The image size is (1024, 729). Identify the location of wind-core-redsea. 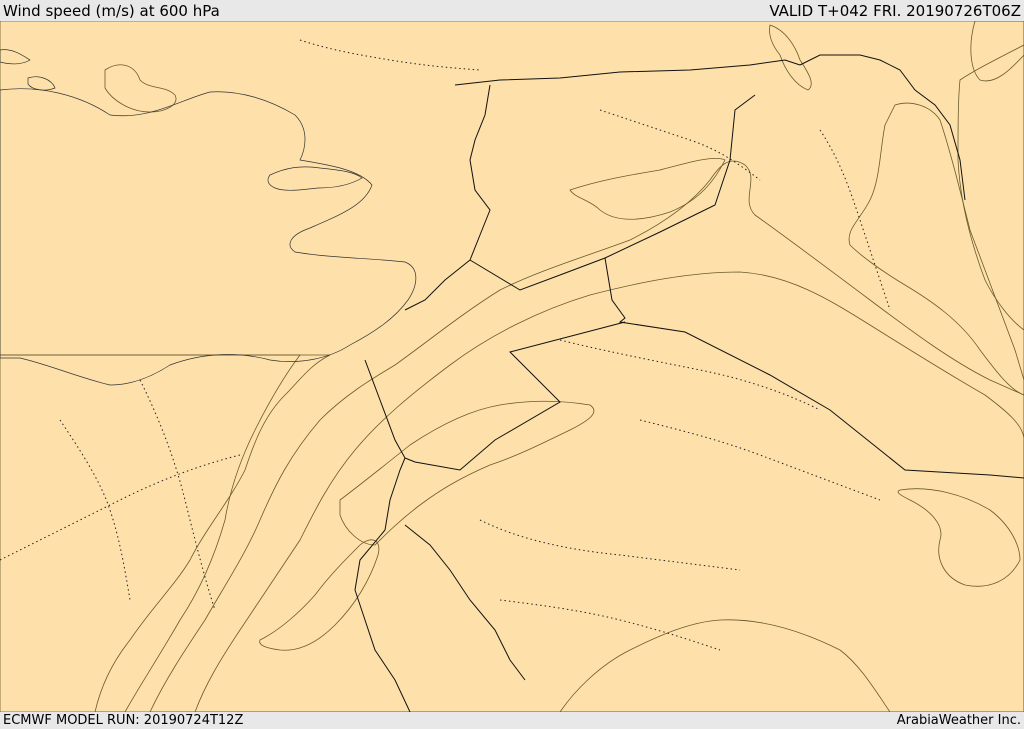
(319, 595).